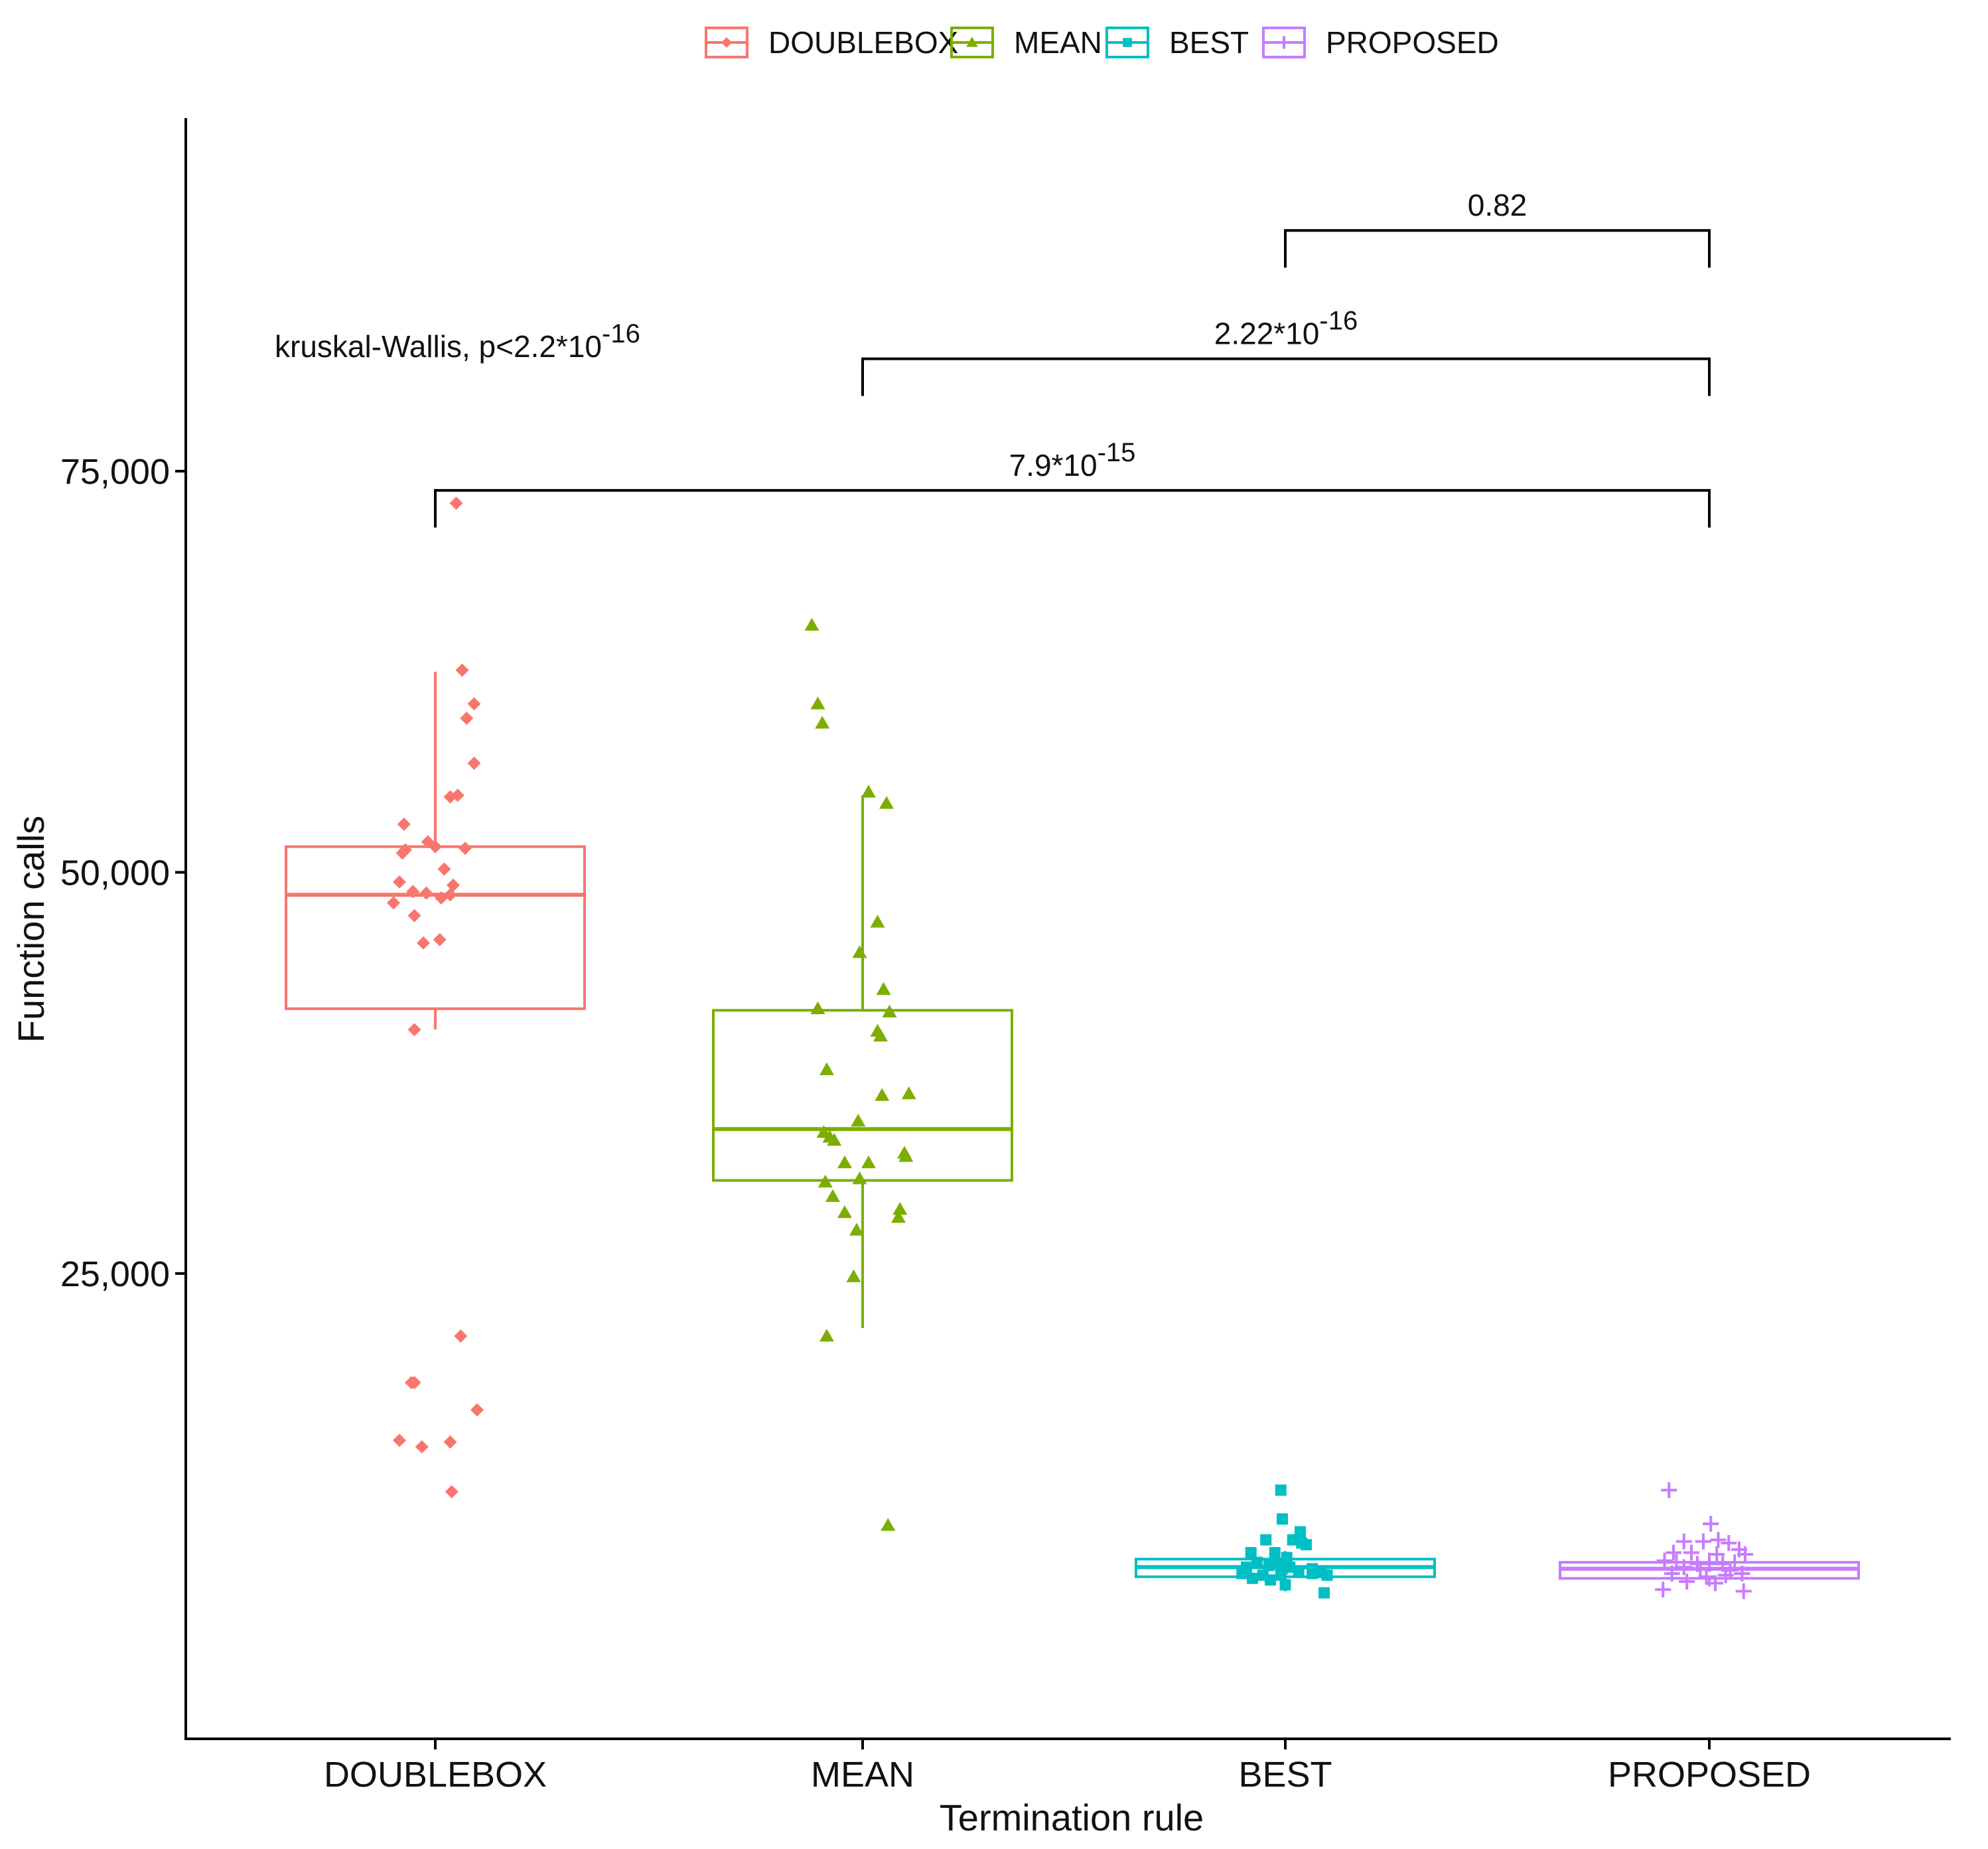 The image size is (1988, 1849). Describe the element at coordinates (115, 472) in the screenshot. I see `y-tick-label: 75,000` at that location.